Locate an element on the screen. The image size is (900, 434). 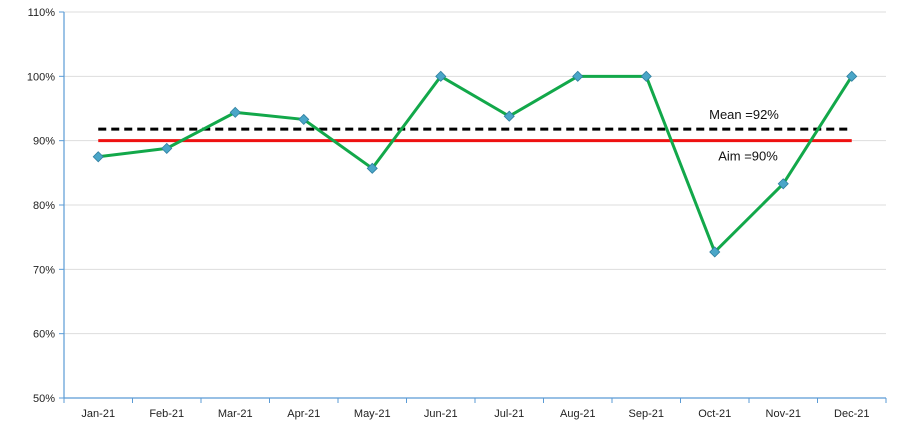
y-tick-label: 60% is located at coordinates (44, 335).